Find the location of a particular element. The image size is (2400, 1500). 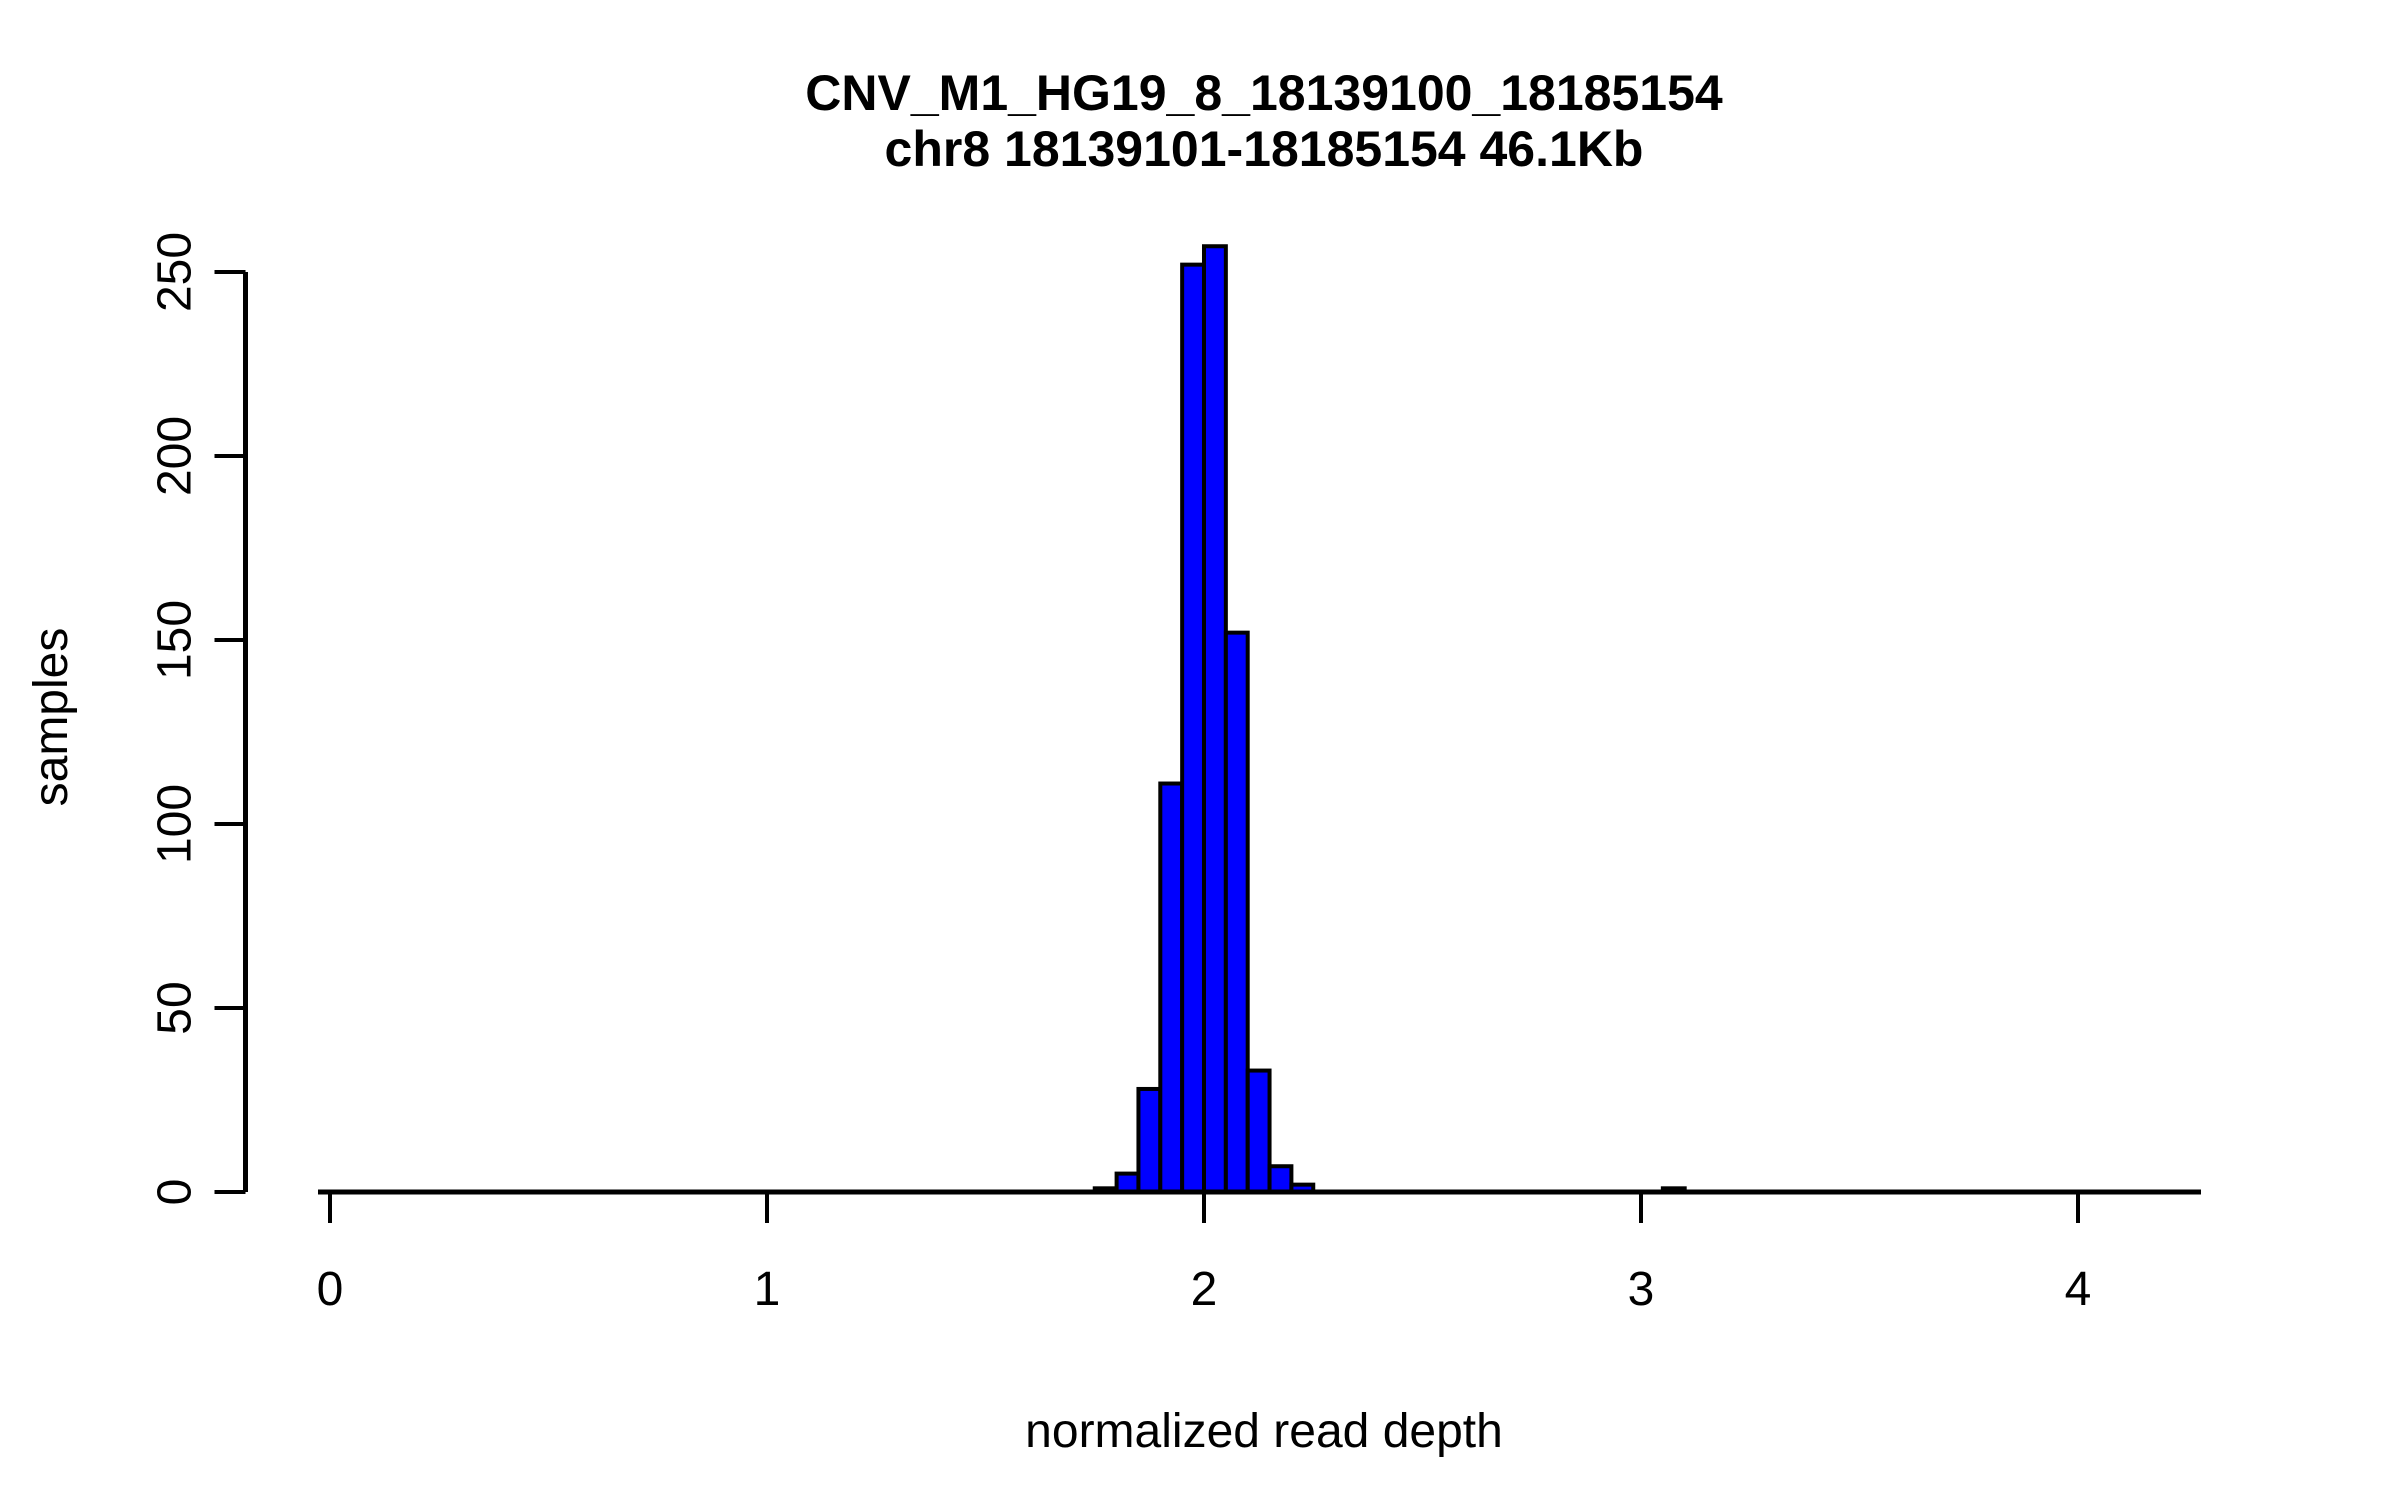

y-tick-label: 250 is located at coordinates (175, 272).